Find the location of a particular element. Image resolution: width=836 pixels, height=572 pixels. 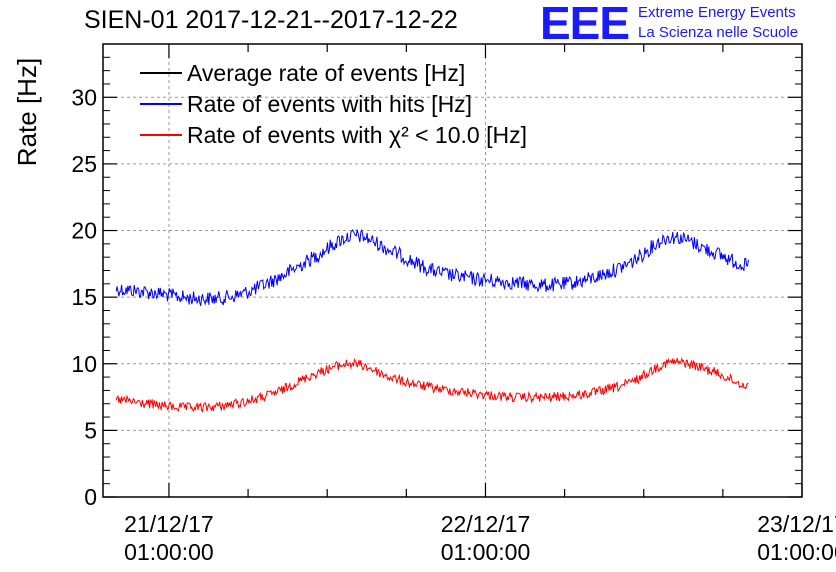

y-tick-label: 15 is located at coordinates (84, 297).